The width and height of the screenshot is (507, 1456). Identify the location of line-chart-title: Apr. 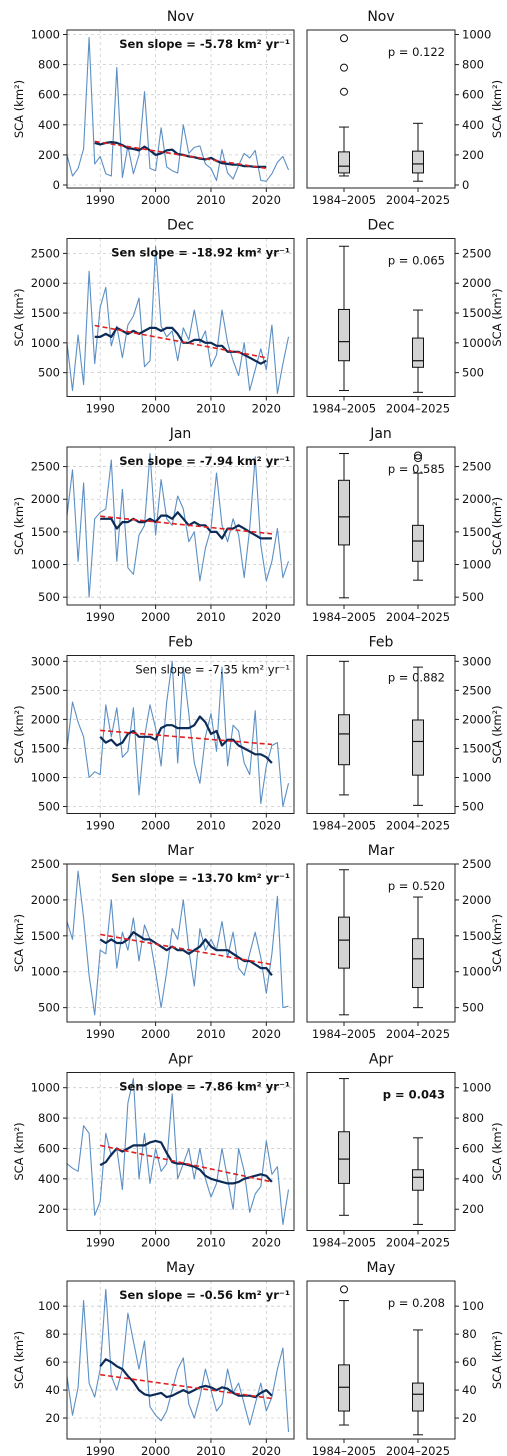
(180, 1060).